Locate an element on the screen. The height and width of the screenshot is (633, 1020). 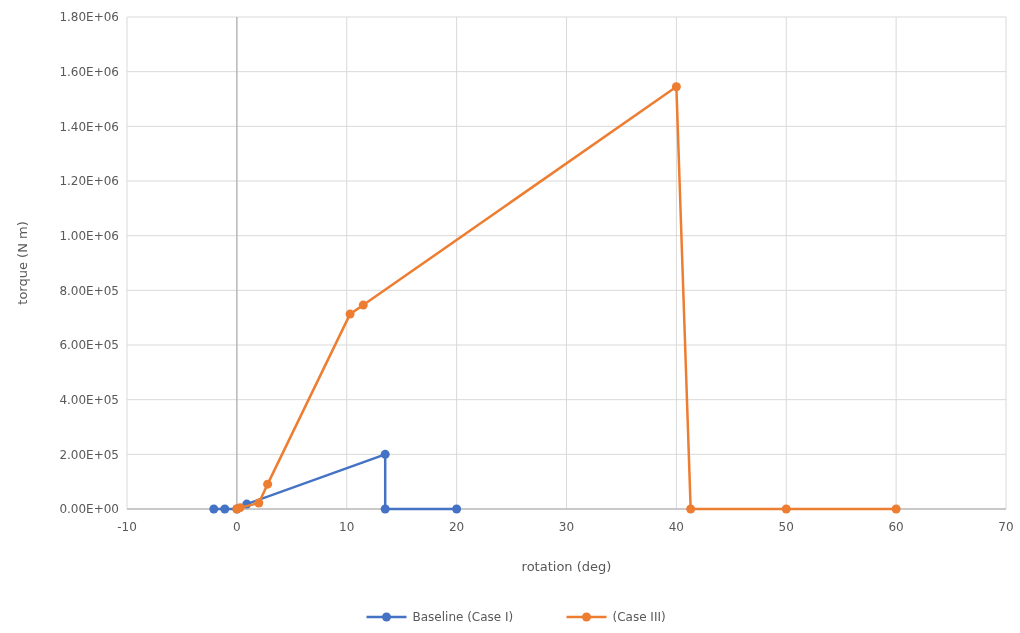
y-tick-label: 1.60E+06 is located at coordinates (89, 71).